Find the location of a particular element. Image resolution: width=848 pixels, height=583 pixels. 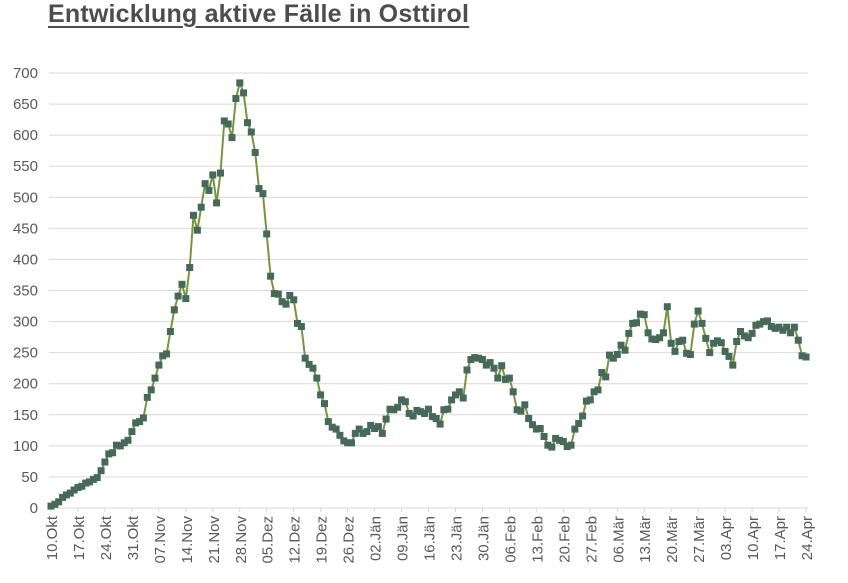

svg-text: 21.Nov is located at coordinates (214, 540).